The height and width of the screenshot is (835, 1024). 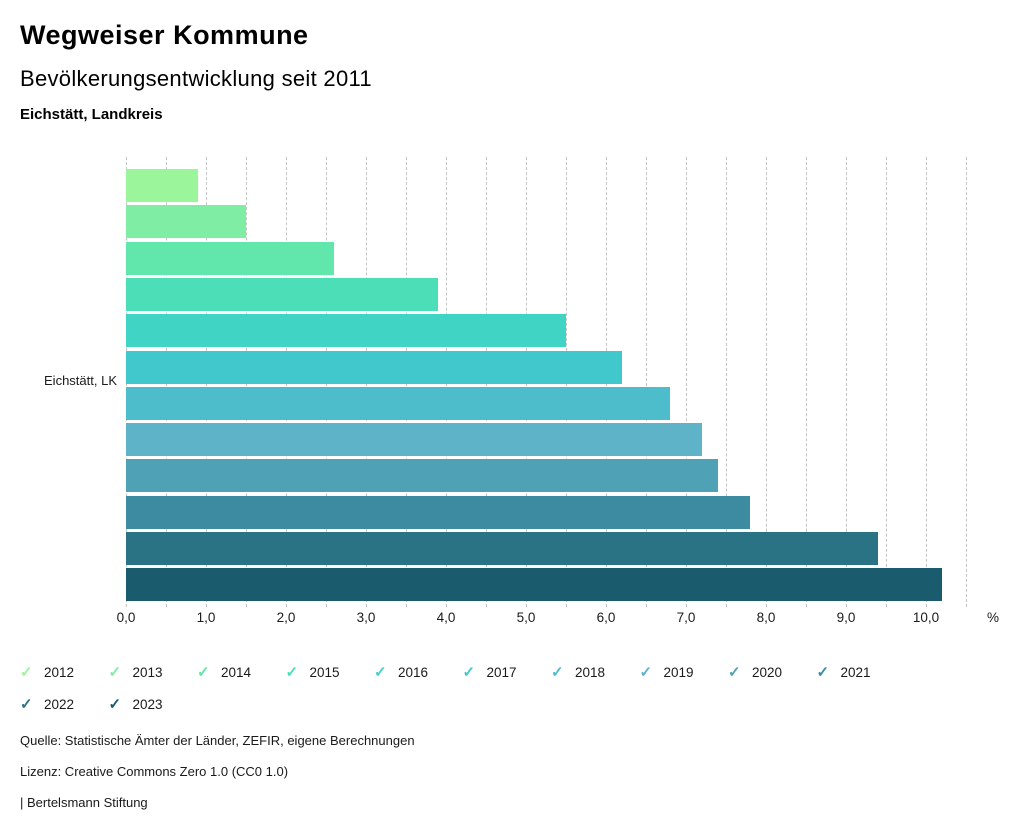 I want to click on attribution-text: | Bertelsmann Stiftung, so click(x=84, y=802).